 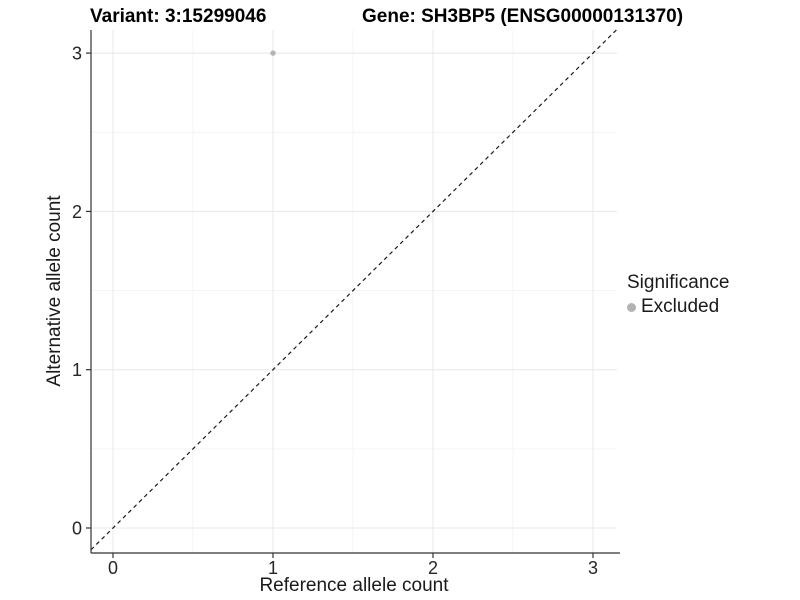 What do you see at coordinates (77, 528) in the screenshot?
I see `y-axis-tick-label: 0` at bounding box center [77, 528].